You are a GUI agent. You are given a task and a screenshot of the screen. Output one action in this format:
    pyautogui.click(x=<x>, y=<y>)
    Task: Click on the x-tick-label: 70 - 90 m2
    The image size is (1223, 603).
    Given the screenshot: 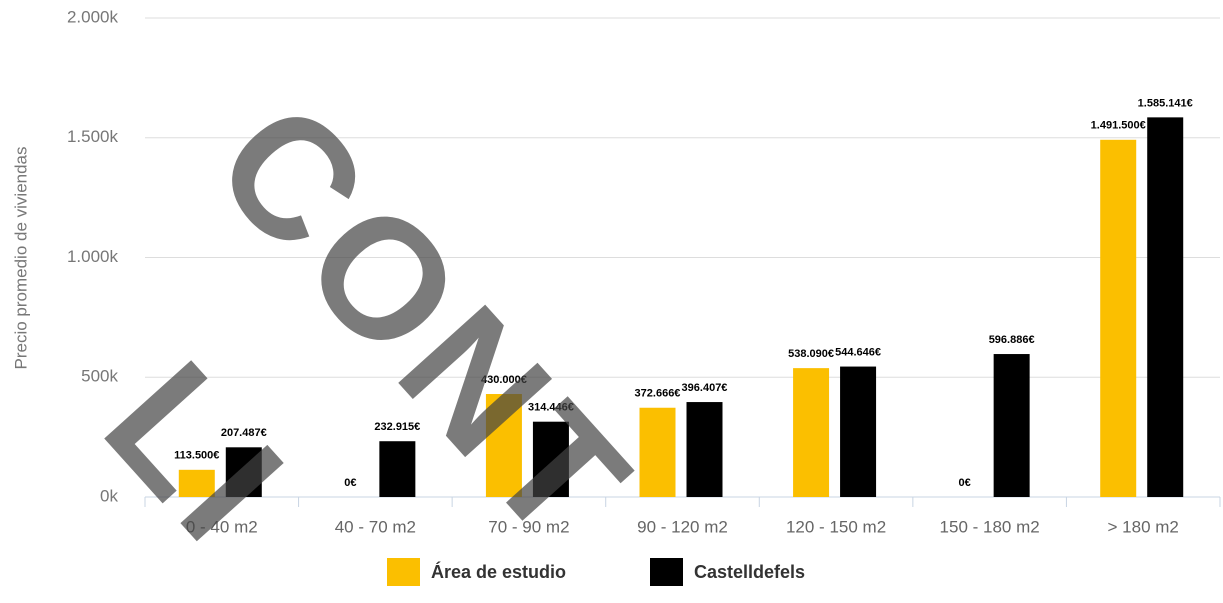 What is the action you would take?
    pyautogui.click(x=528, y=526)
    